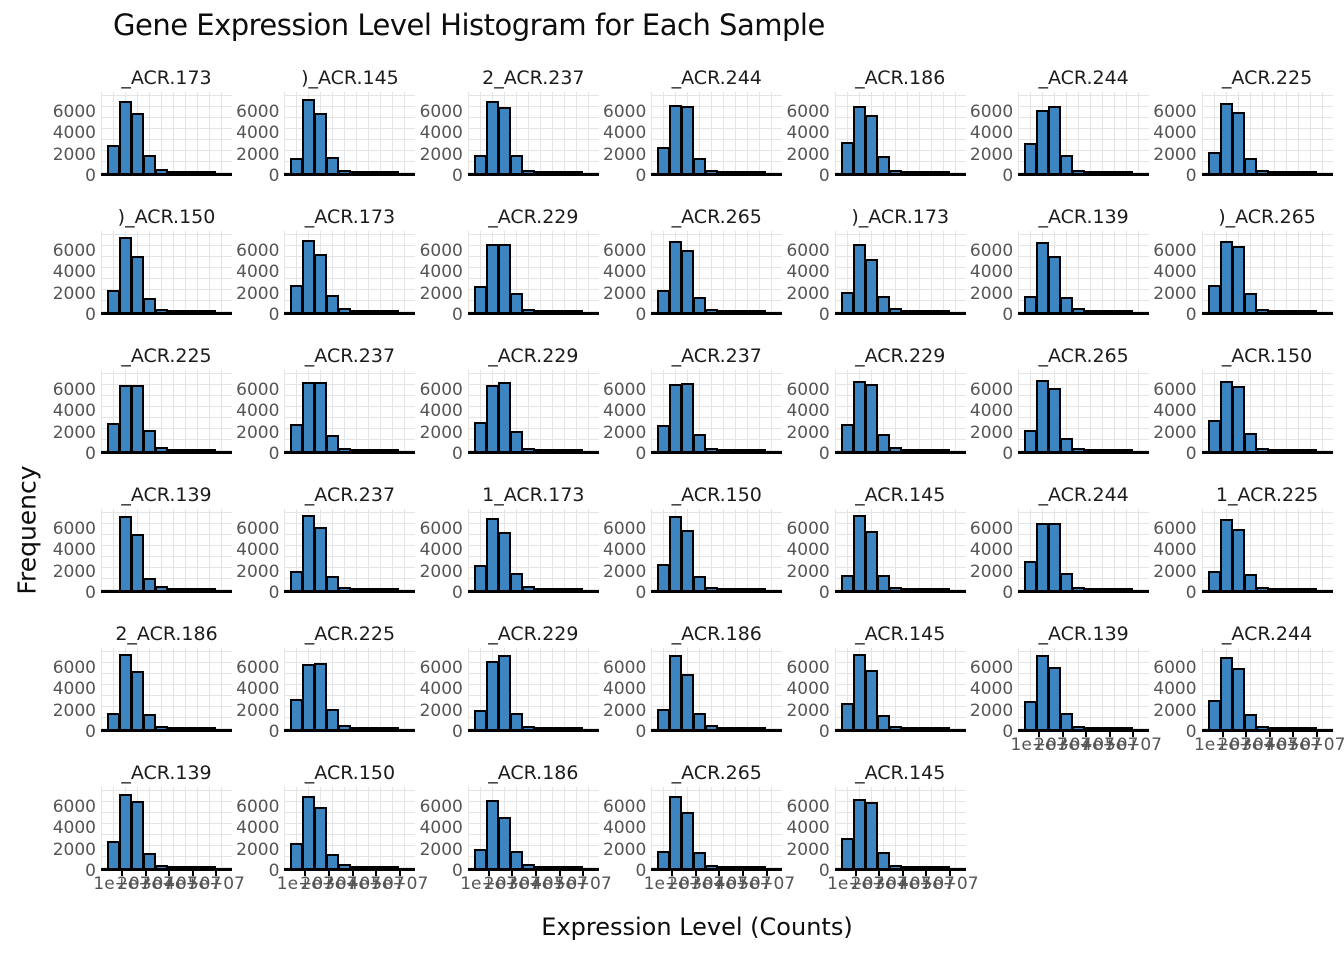 This screenshot has width=1344, height=960. What do you see at coordinates (350, 495) in the screenshot?
I see `facet-title: _ACR.237` at bounding box center [350, 495].